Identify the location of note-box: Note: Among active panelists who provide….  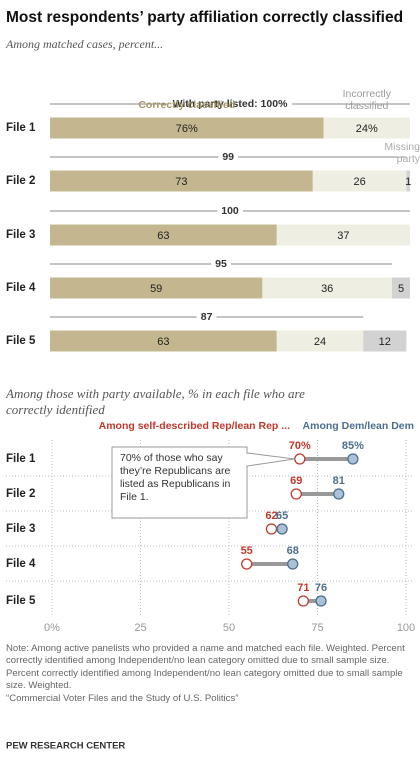
(208, 674).